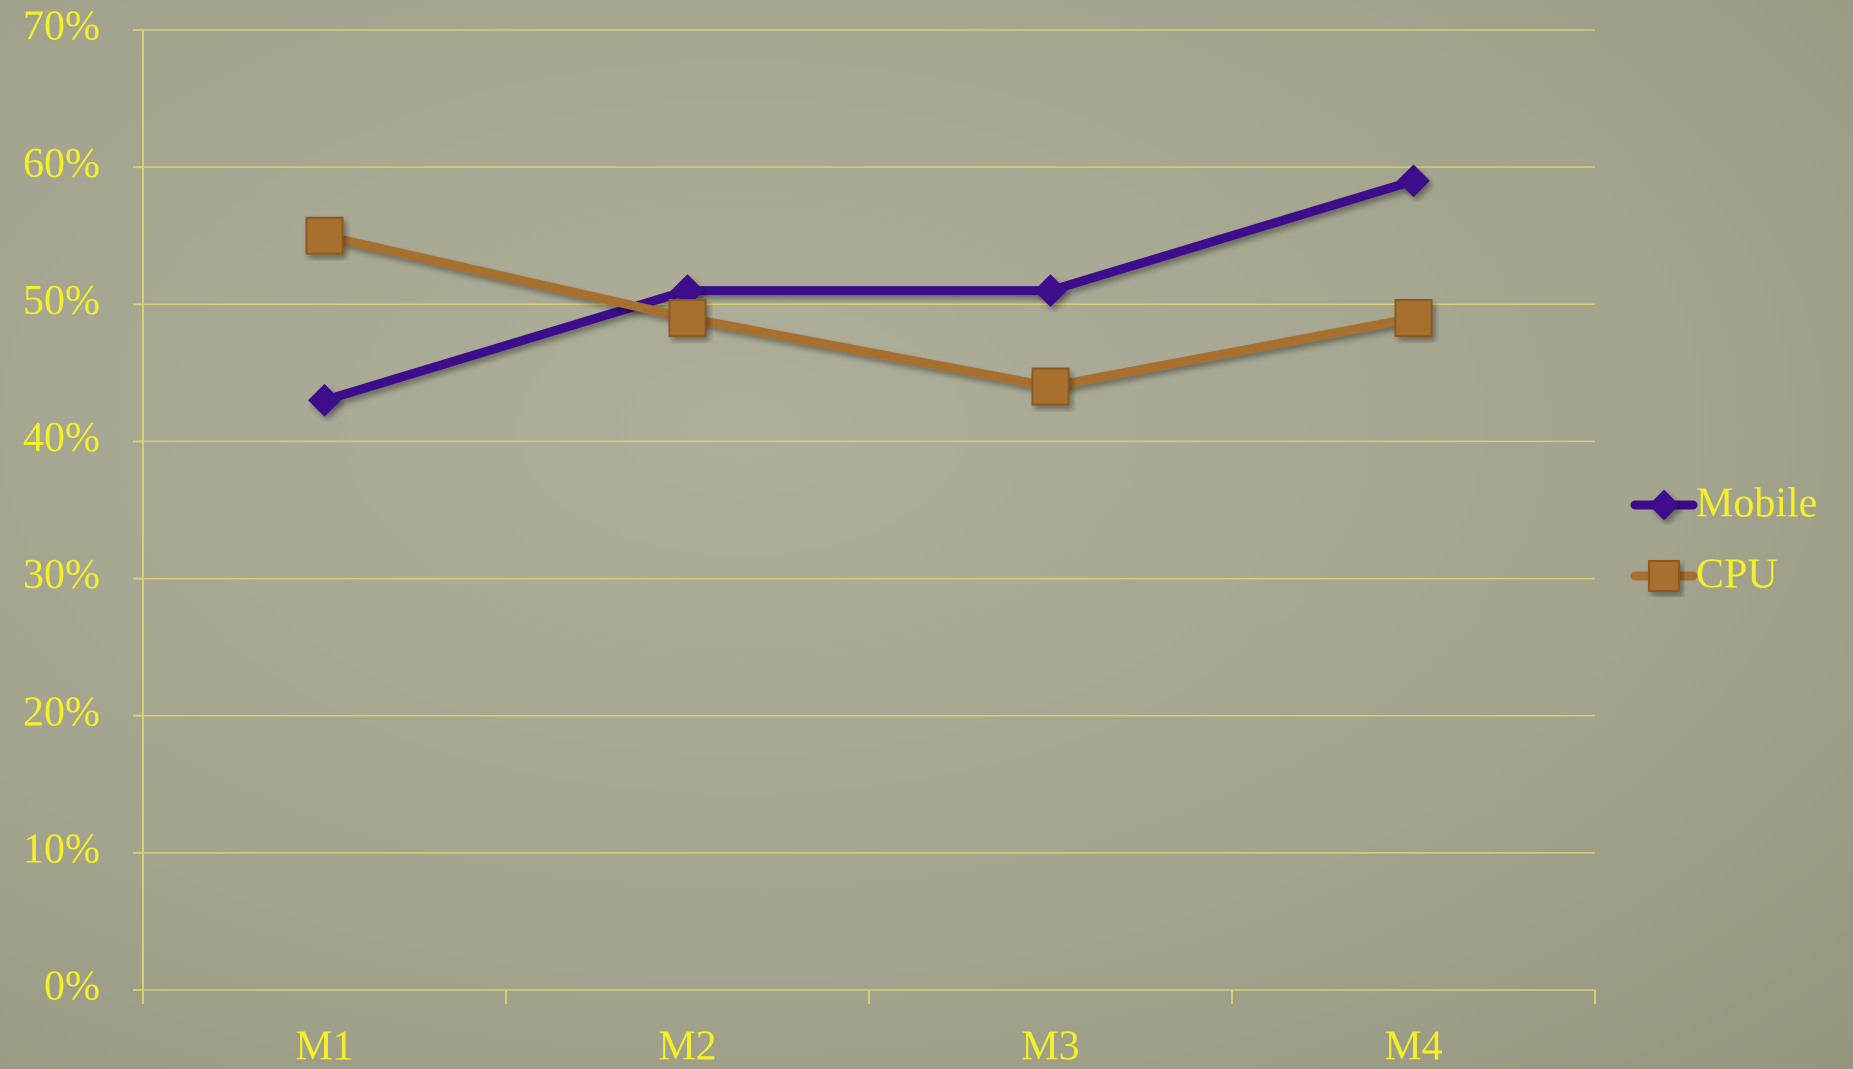 This screenshot has height=1069, width=1853. What do you see at coordinates (61, 27) in the screenshot?
I see `y-tick-label: 70%` at bounding box center [61, 27].